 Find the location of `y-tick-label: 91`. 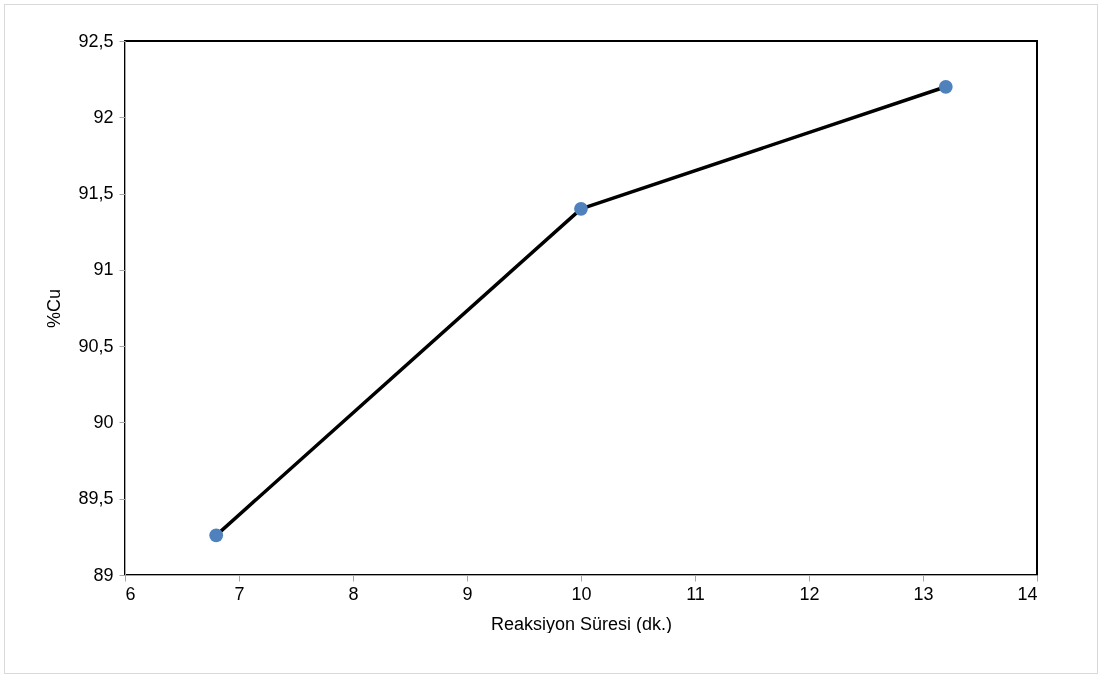

y-tick-label: 91 is located at coordinates (103, 269).